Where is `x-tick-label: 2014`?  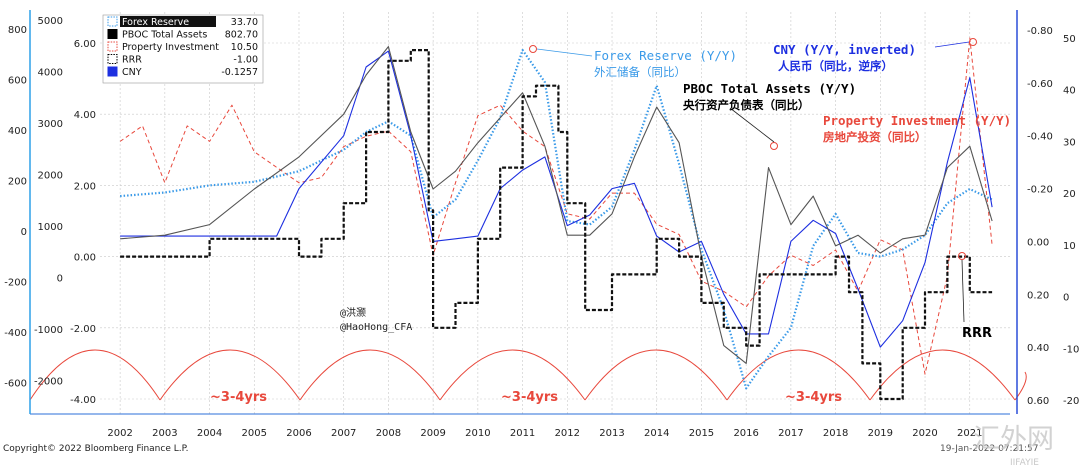 x-tick-label: 2014 is located at coordinates (656, 433).